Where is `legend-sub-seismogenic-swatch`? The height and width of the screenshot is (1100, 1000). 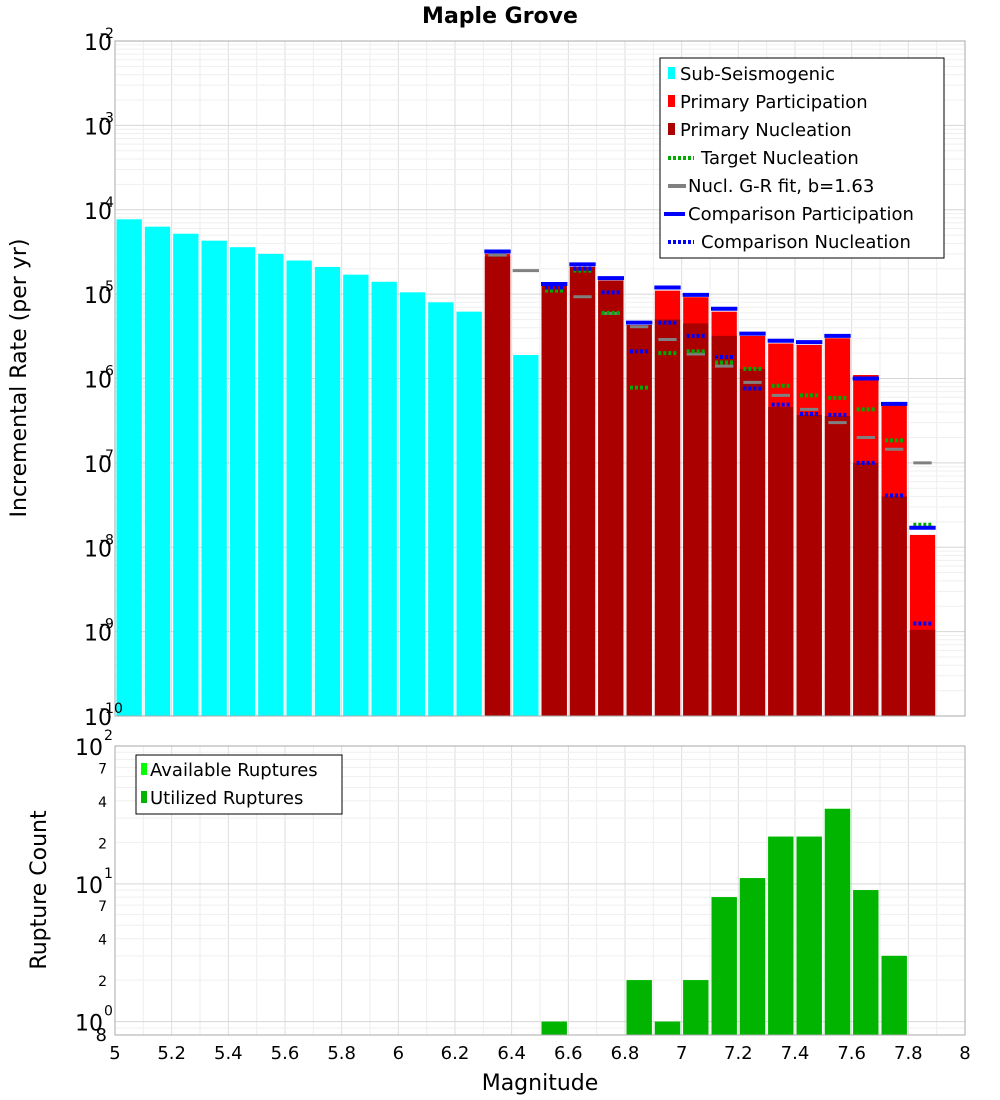
legend-sub-seismogenic-swatch is located at coordinates (671, 73).